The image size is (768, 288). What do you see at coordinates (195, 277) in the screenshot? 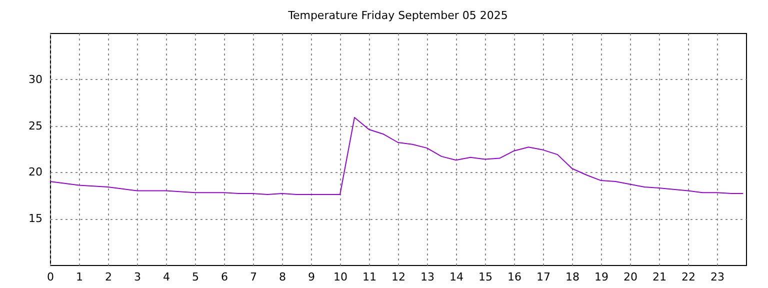
I see `x-tick-label: 5` at bounding box center [195, 277].